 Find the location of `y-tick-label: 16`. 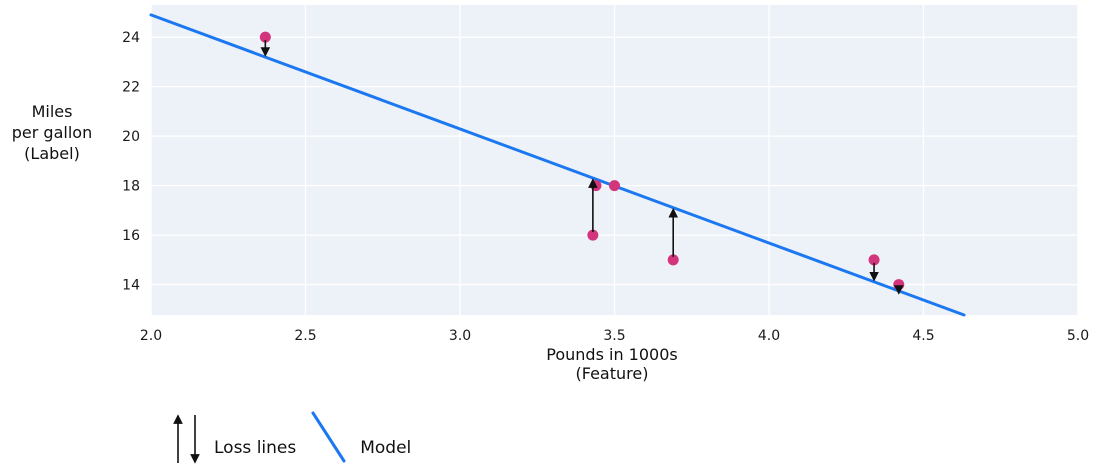

y-tick-label: 16 is located at coordinates (131, 236).